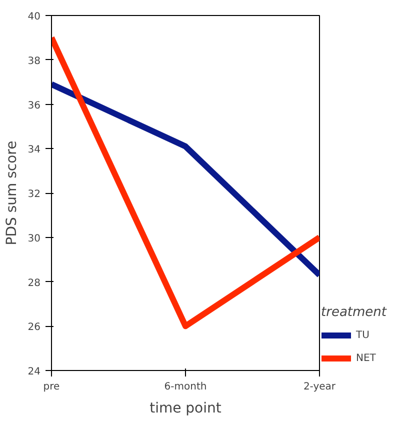 The width and height of the screenshot is (406, 430). What do you see at coordinates (319, 387) in the screenshot?
I see `x-tick-label: 2-year` at bounding box center [319, 387].